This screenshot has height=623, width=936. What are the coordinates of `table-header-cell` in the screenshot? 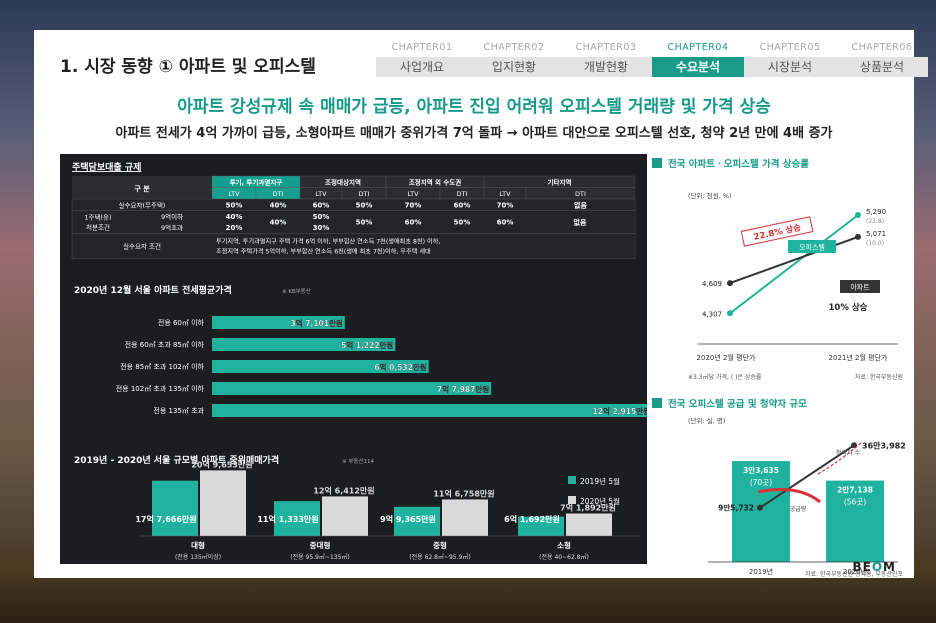 It's located at (142, 187).